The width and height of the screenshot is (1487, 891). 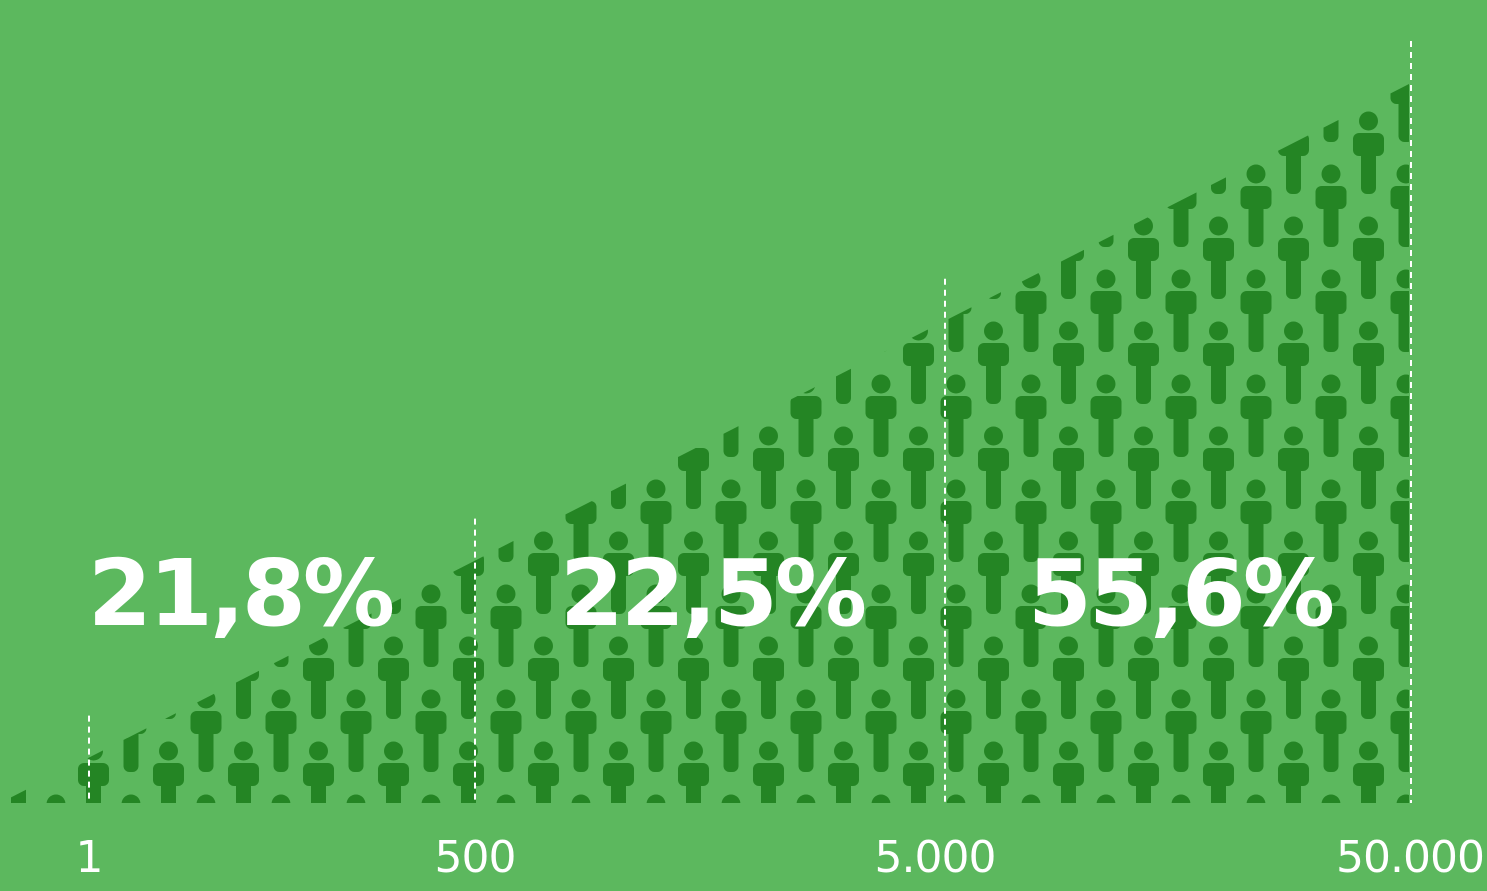 I want to click on segment-label-5000-50000: 55,6%, so click(x=1181, y=593).